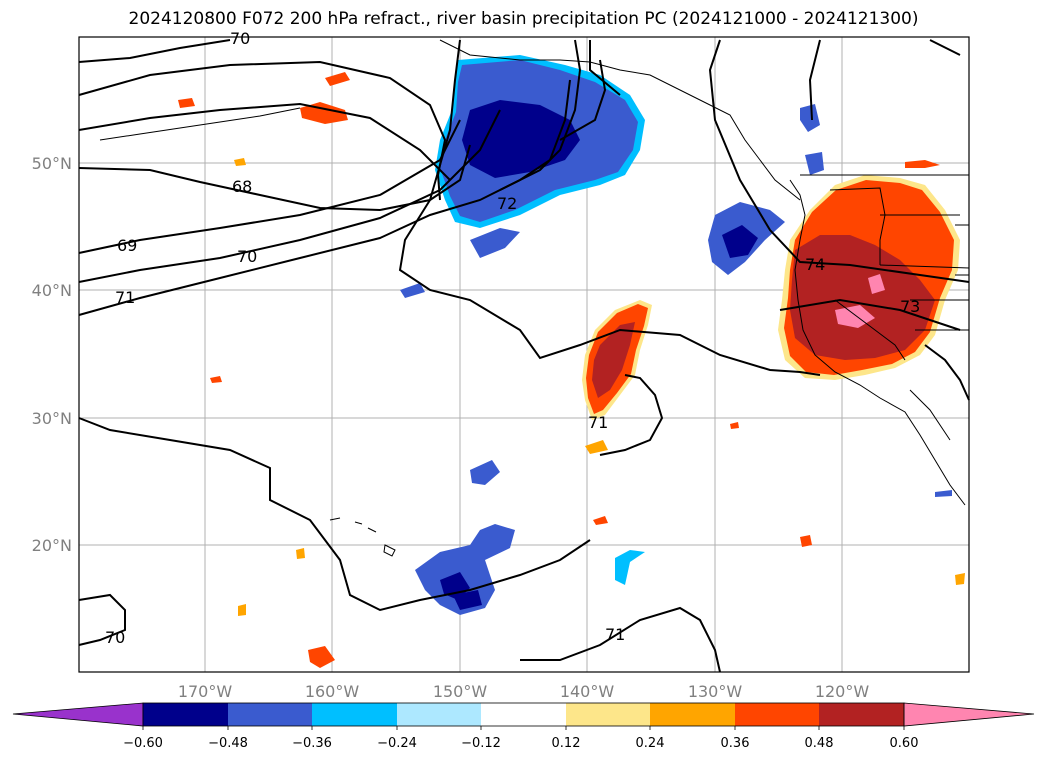 The width and height of the screenshot is (1047, 765). I want to click on latitude-labels: 50°N 40°N 30°N 20°N, so click(52, 354).